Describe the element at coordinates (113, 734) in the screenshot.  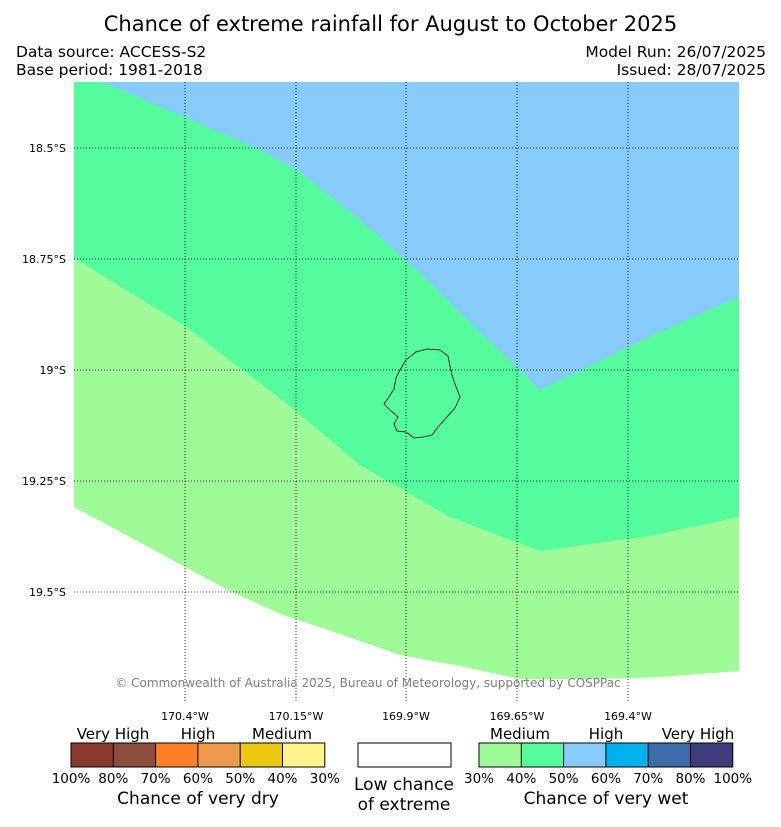
I see `dry-category-label: Very High` at that location.